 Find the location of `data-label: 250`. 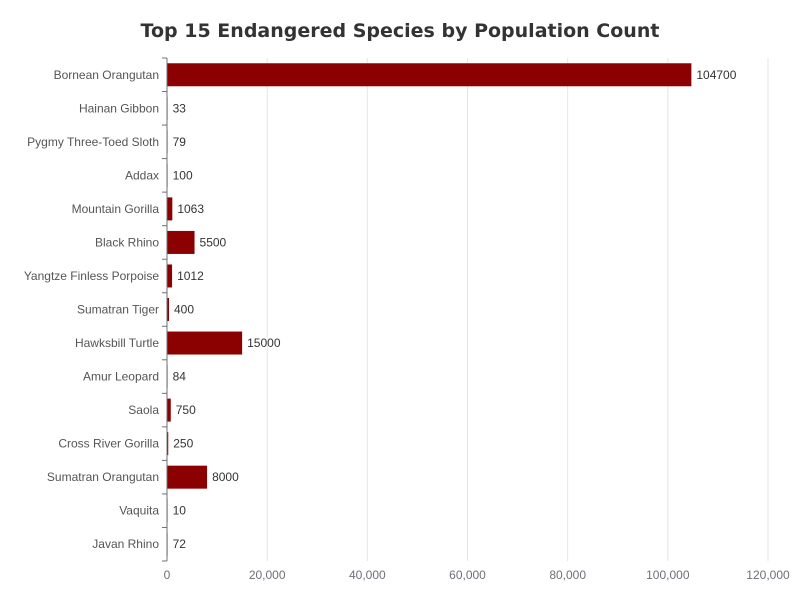

data-label: 250 is located at coordinates (183, 444).